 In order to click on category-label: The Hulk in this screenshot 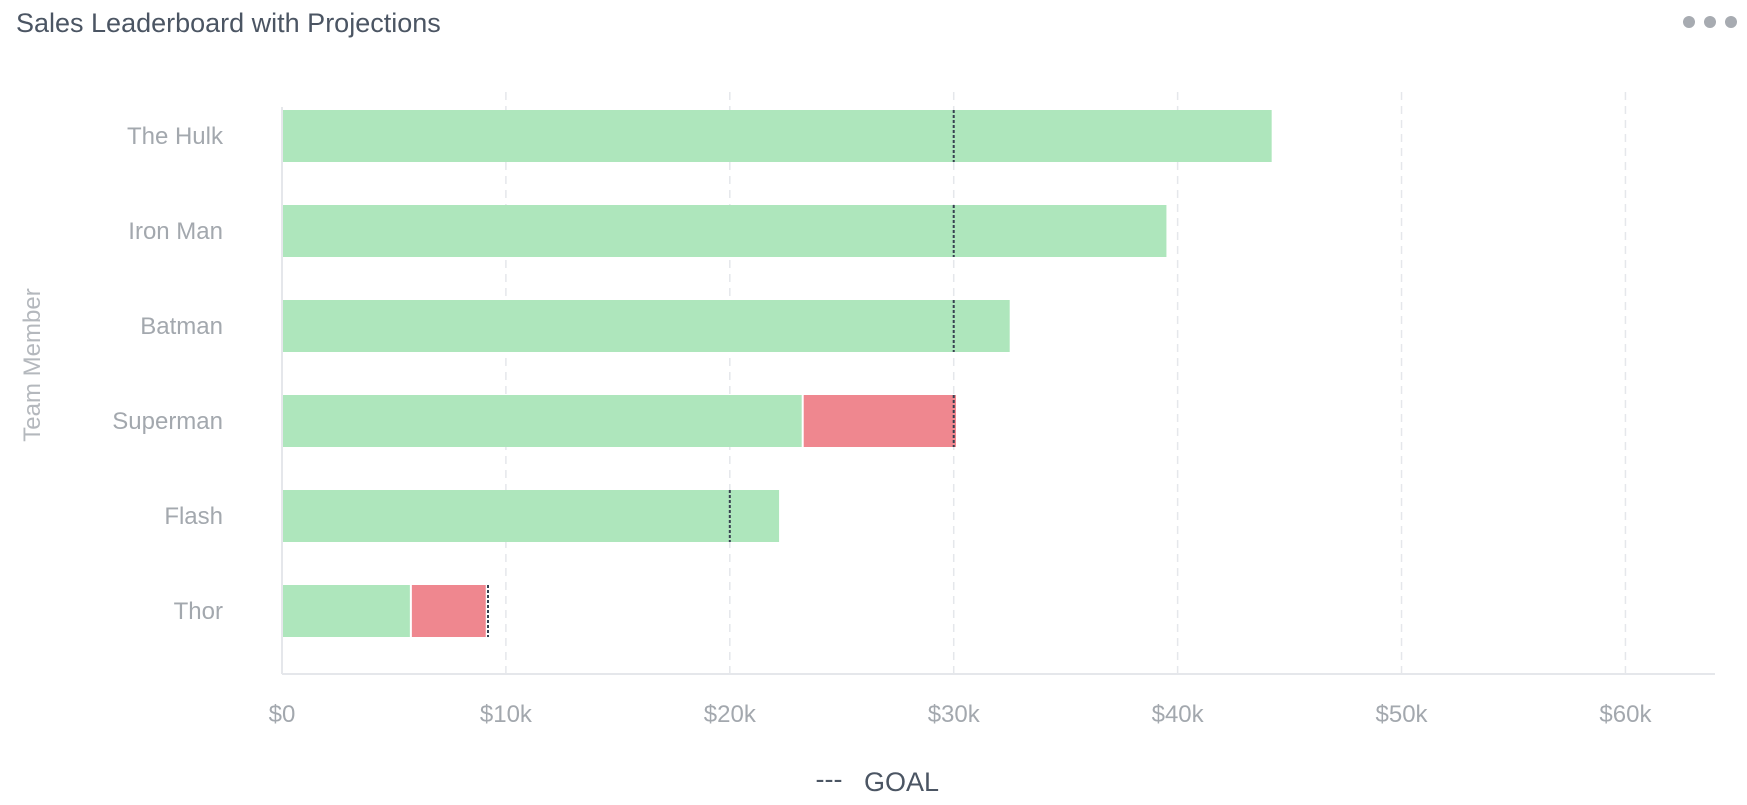, I will do `click(175, 136)`.